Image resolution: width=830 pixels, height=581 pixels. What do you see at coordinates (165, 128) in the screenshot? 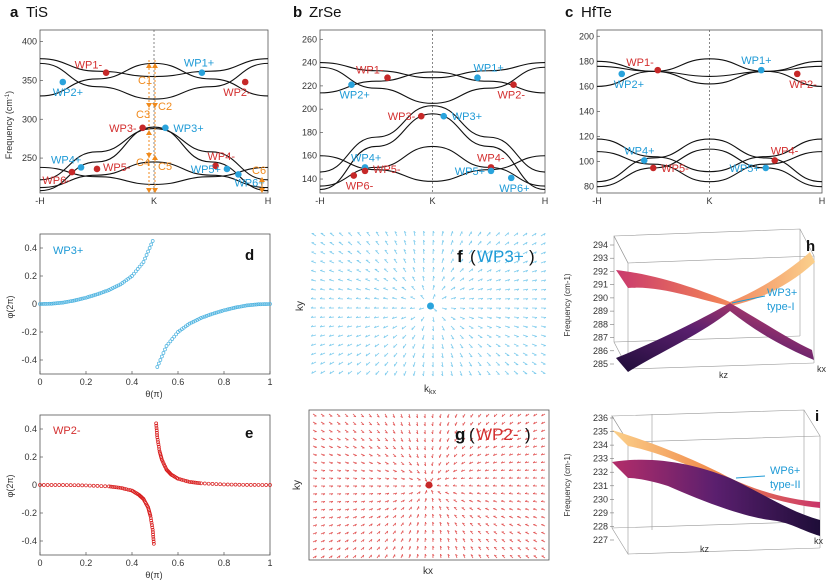
I see `weyl-point-WP3+` at bounding box center [165, 128].